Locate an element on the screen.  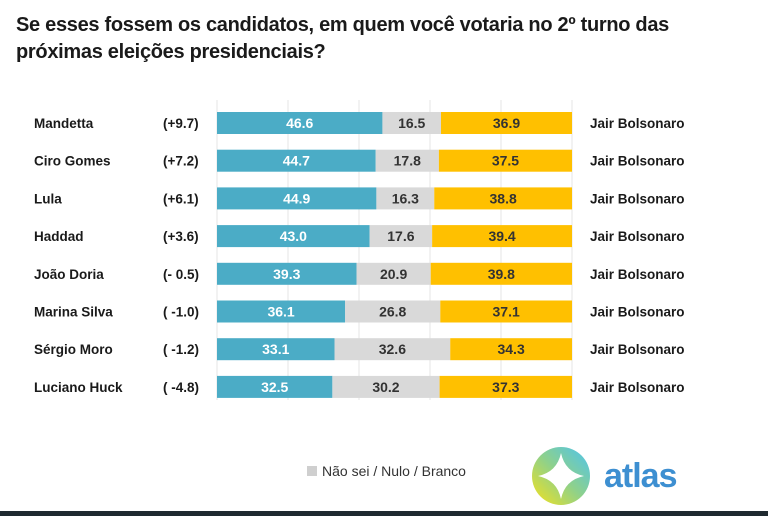
bar-value-label: 17.6 is located at coordinates (400, 236).